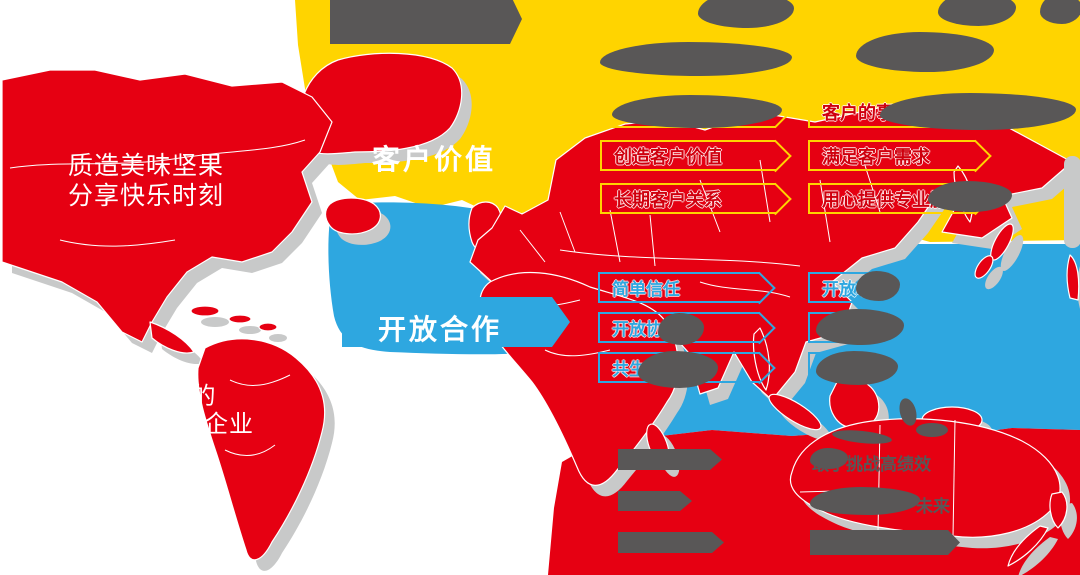 The width and height of the screenshot is (1080, 575). I want to click on cutoff-gray-blob, so click(1060, 12).